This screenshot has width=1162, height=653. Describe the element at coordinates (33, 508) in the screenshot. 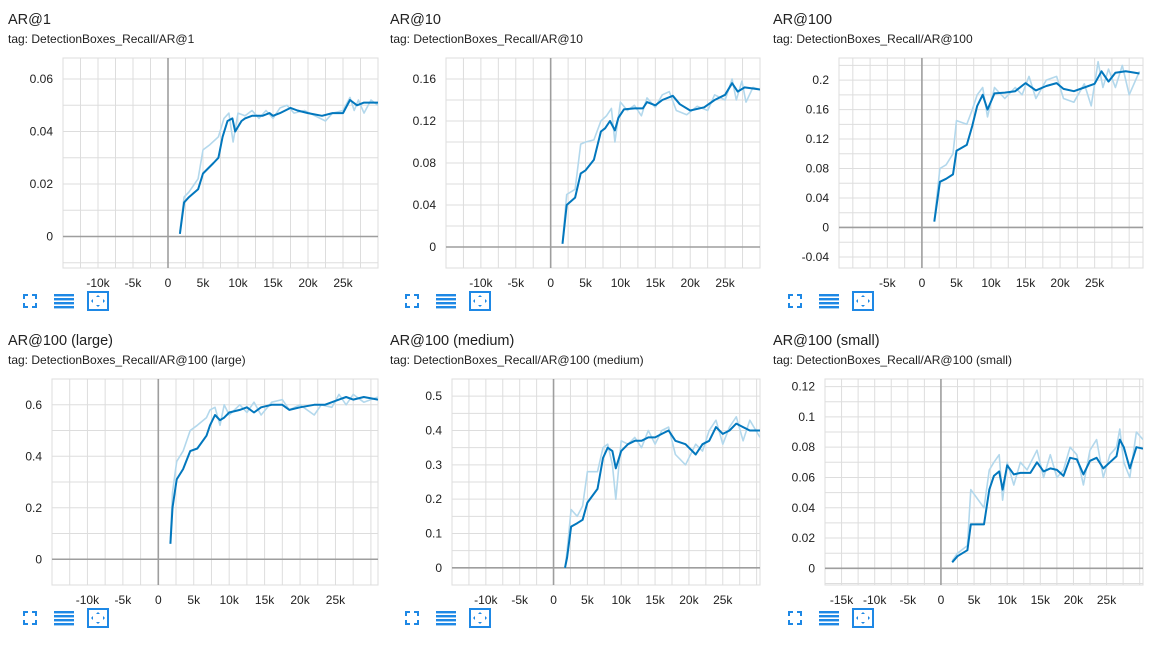

I see `y-tick-label: 0.2` at that location.